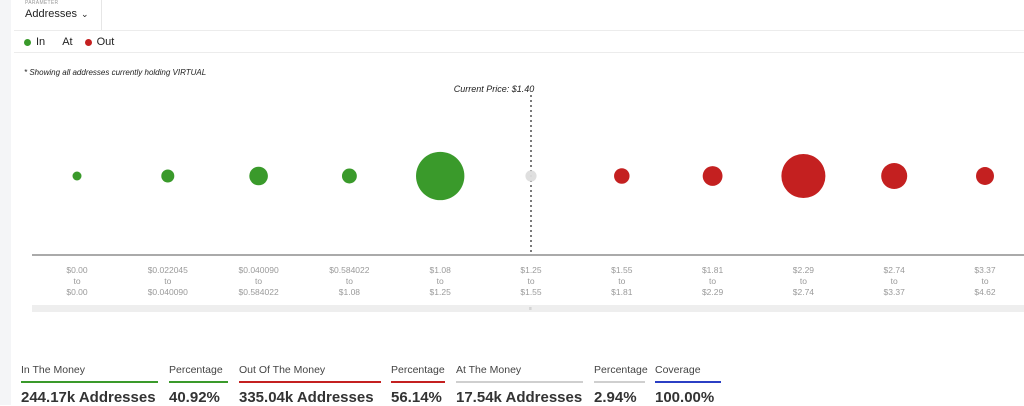 The image size is (1024, 406). What do you see at coordinates (985, 270) in the screenshot?
I see `tick-label-from: $3.37` at bounding box center [985, 270].